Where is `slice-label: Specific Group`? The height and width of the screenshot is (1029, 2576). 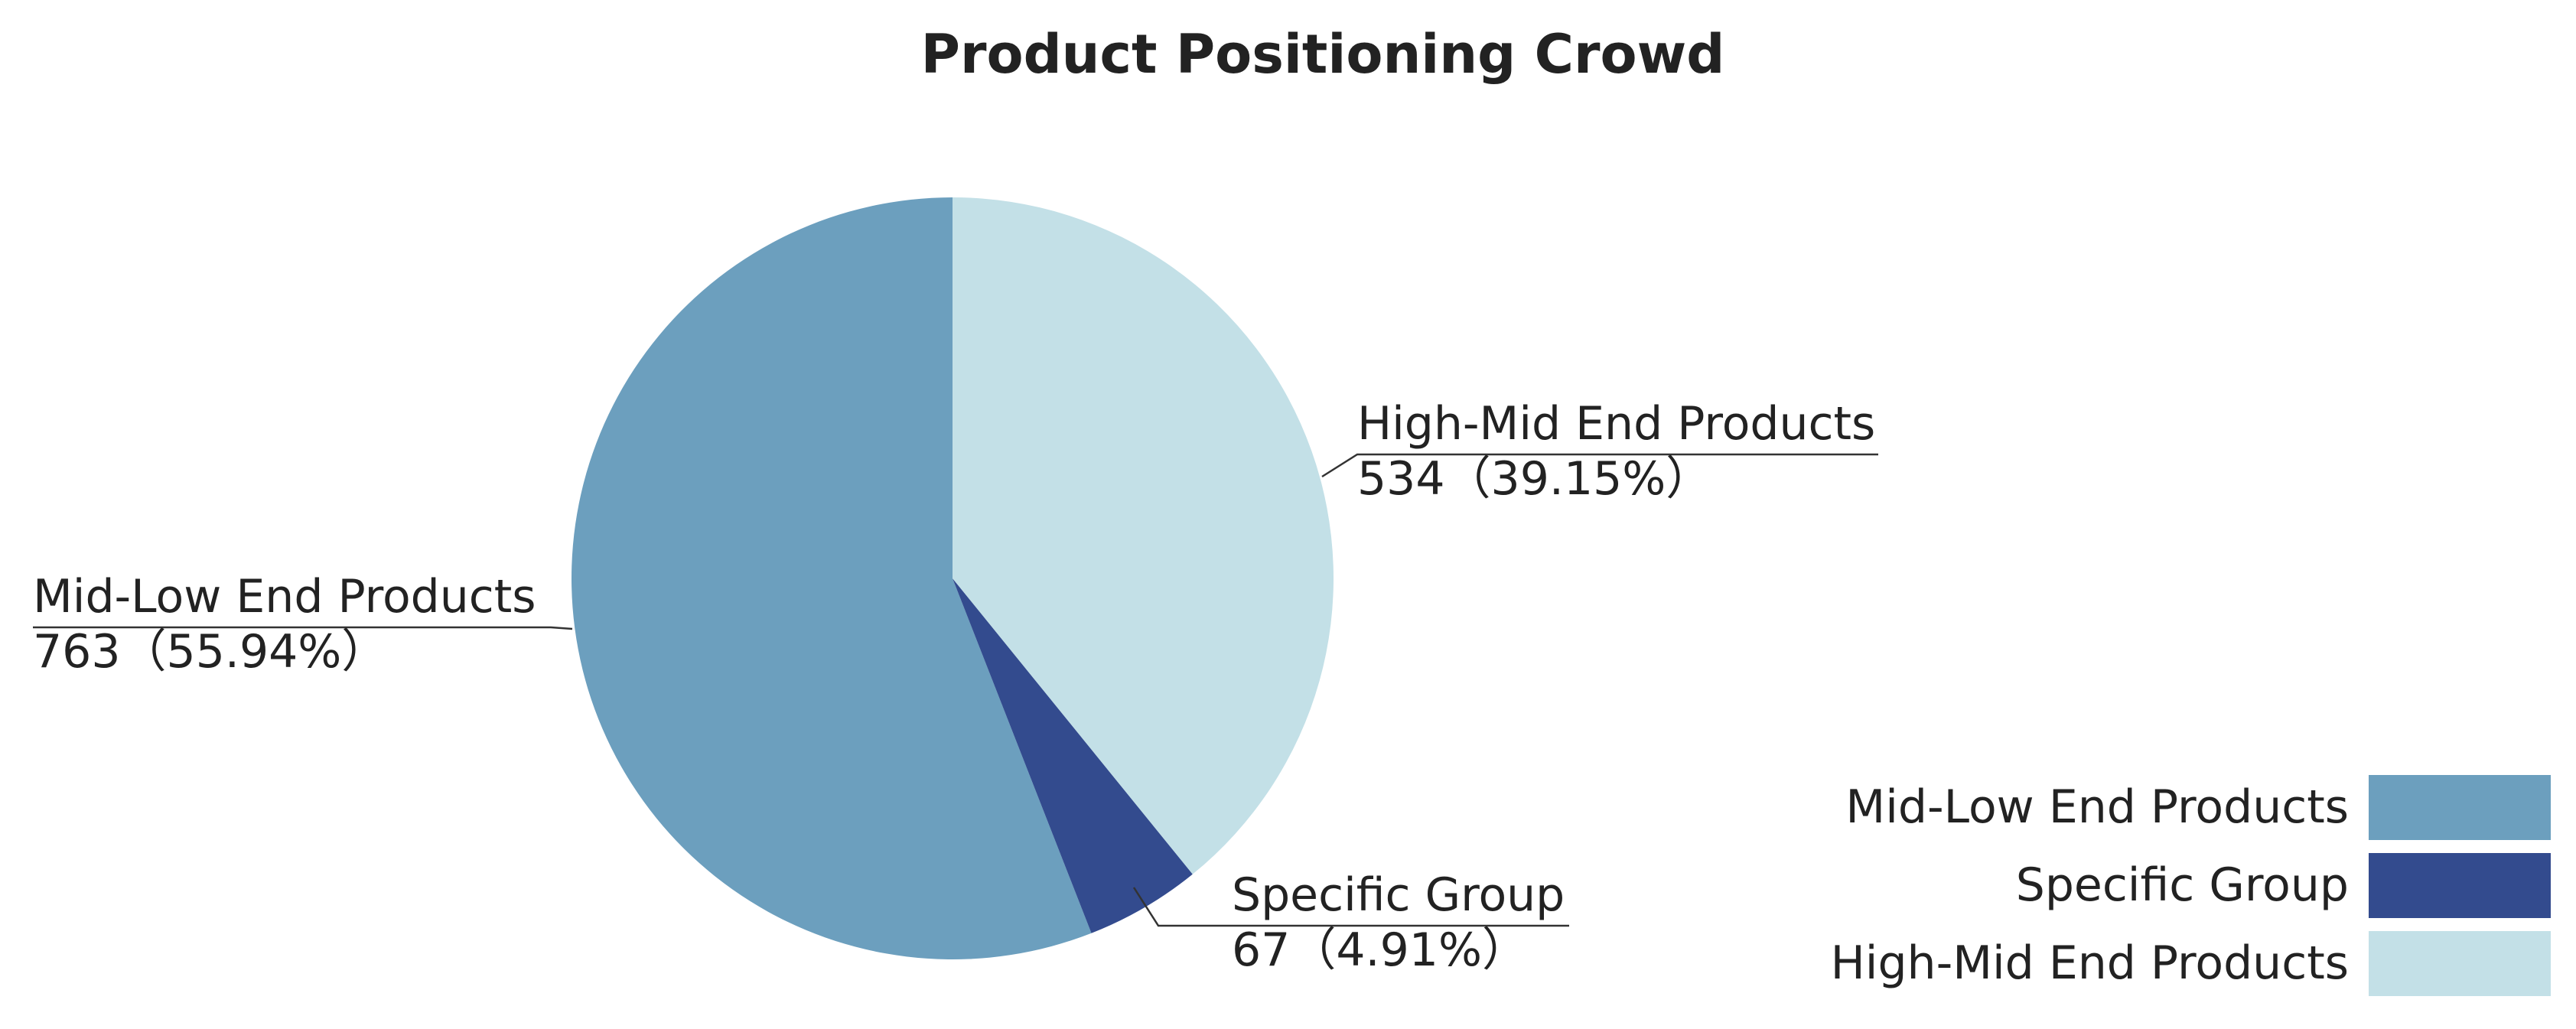
slice-label: Specific Group is located at coordinates (1399, 895).